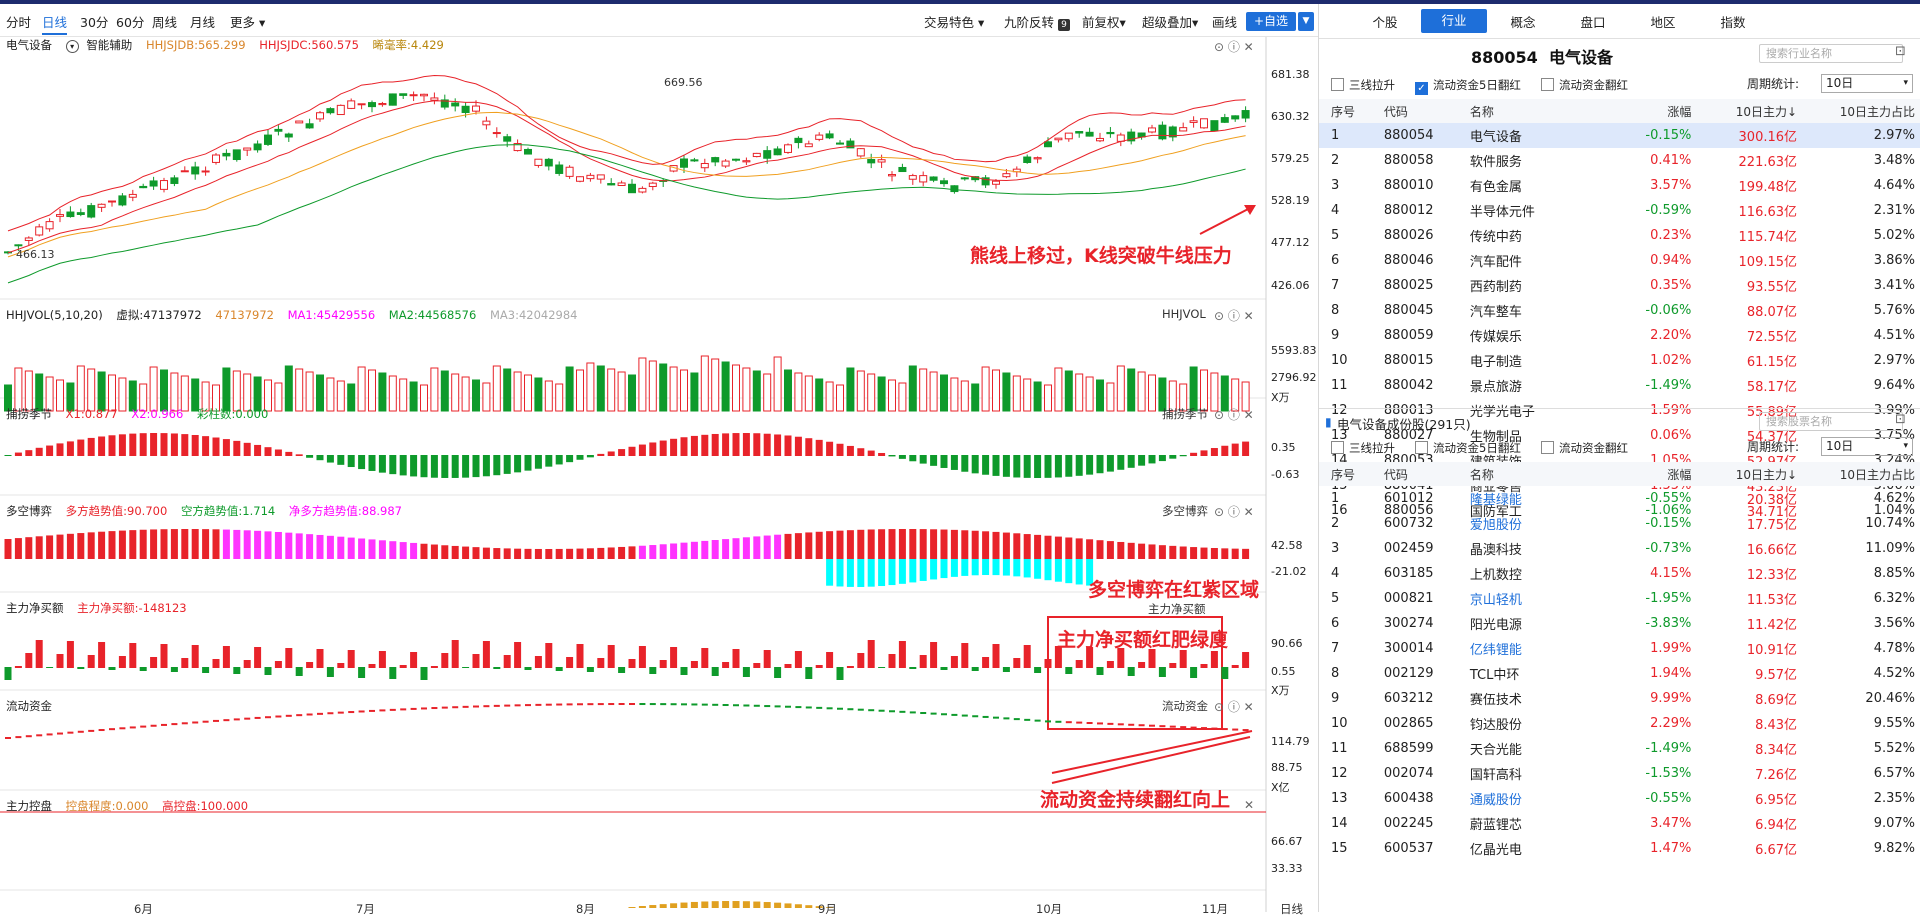  I want to click on table-row: 6 300274 阳光电源 -3.83% 11.42亿 3.56%, so click(1619, 623).